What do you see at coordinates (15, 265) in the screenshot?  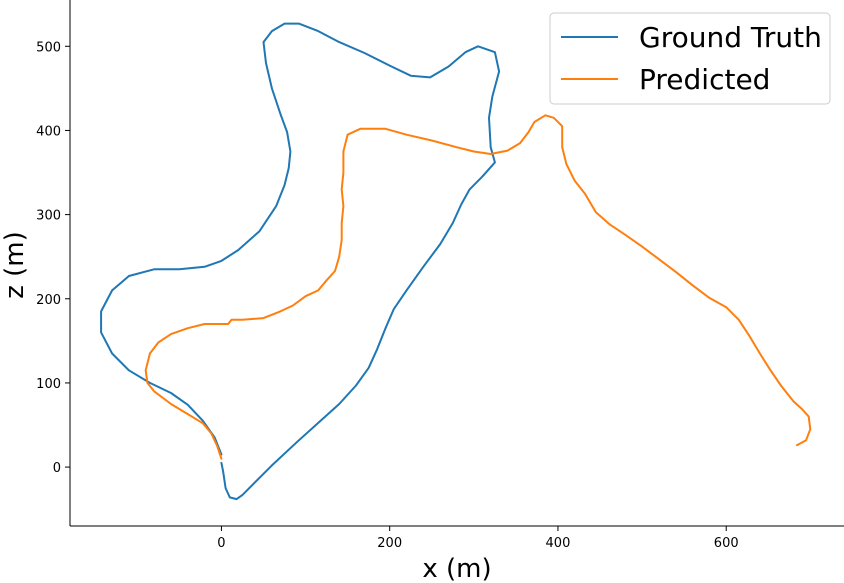 I see `y-axis-label: z (m)` at bounding box center [15, 265].